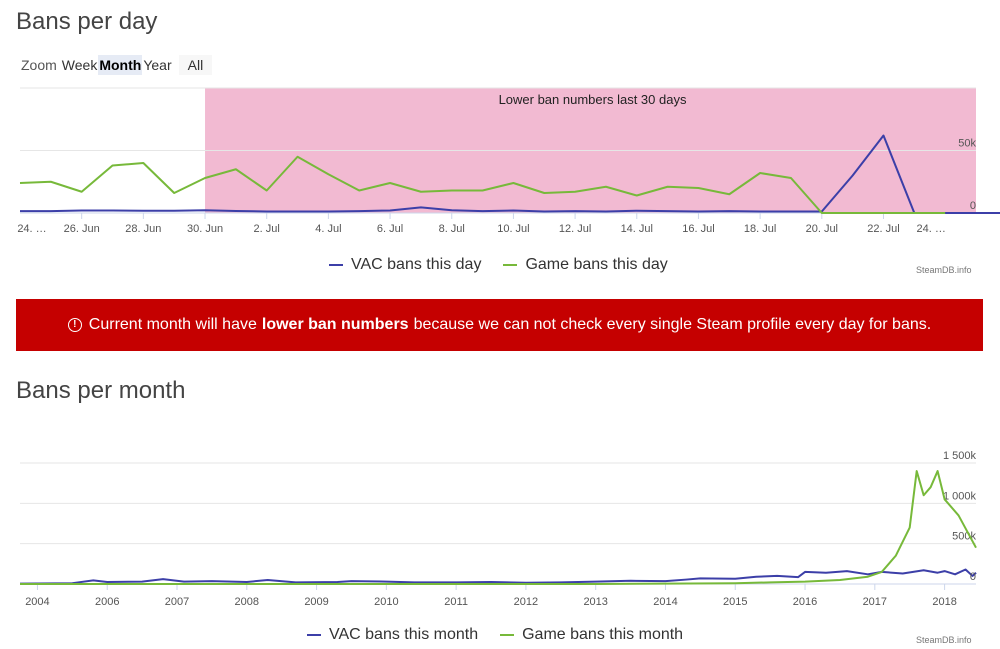  I want to click on legend-game-month: Game bans this month, so click(591, 635).